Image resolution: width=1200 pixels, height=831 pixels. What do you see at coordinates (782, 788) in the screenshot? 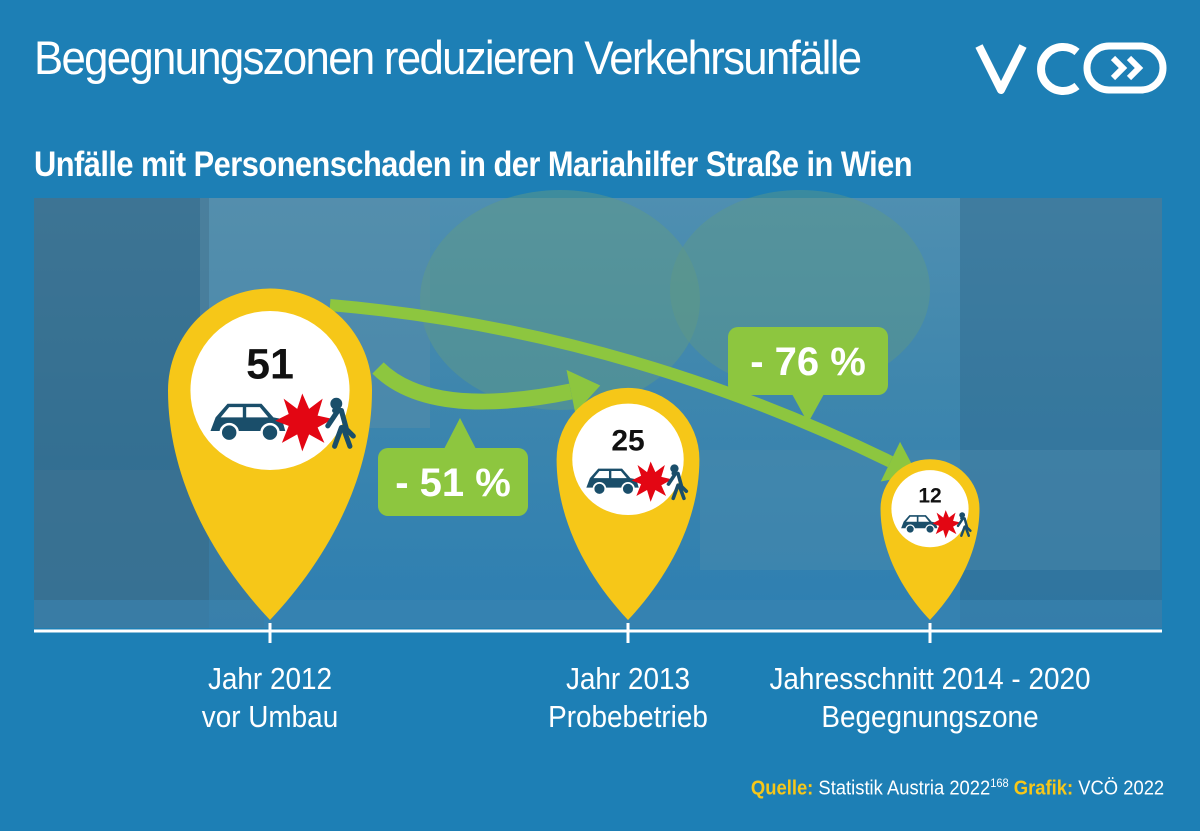
I see `source-label: Quelle:` at bounding box center [782, 788].